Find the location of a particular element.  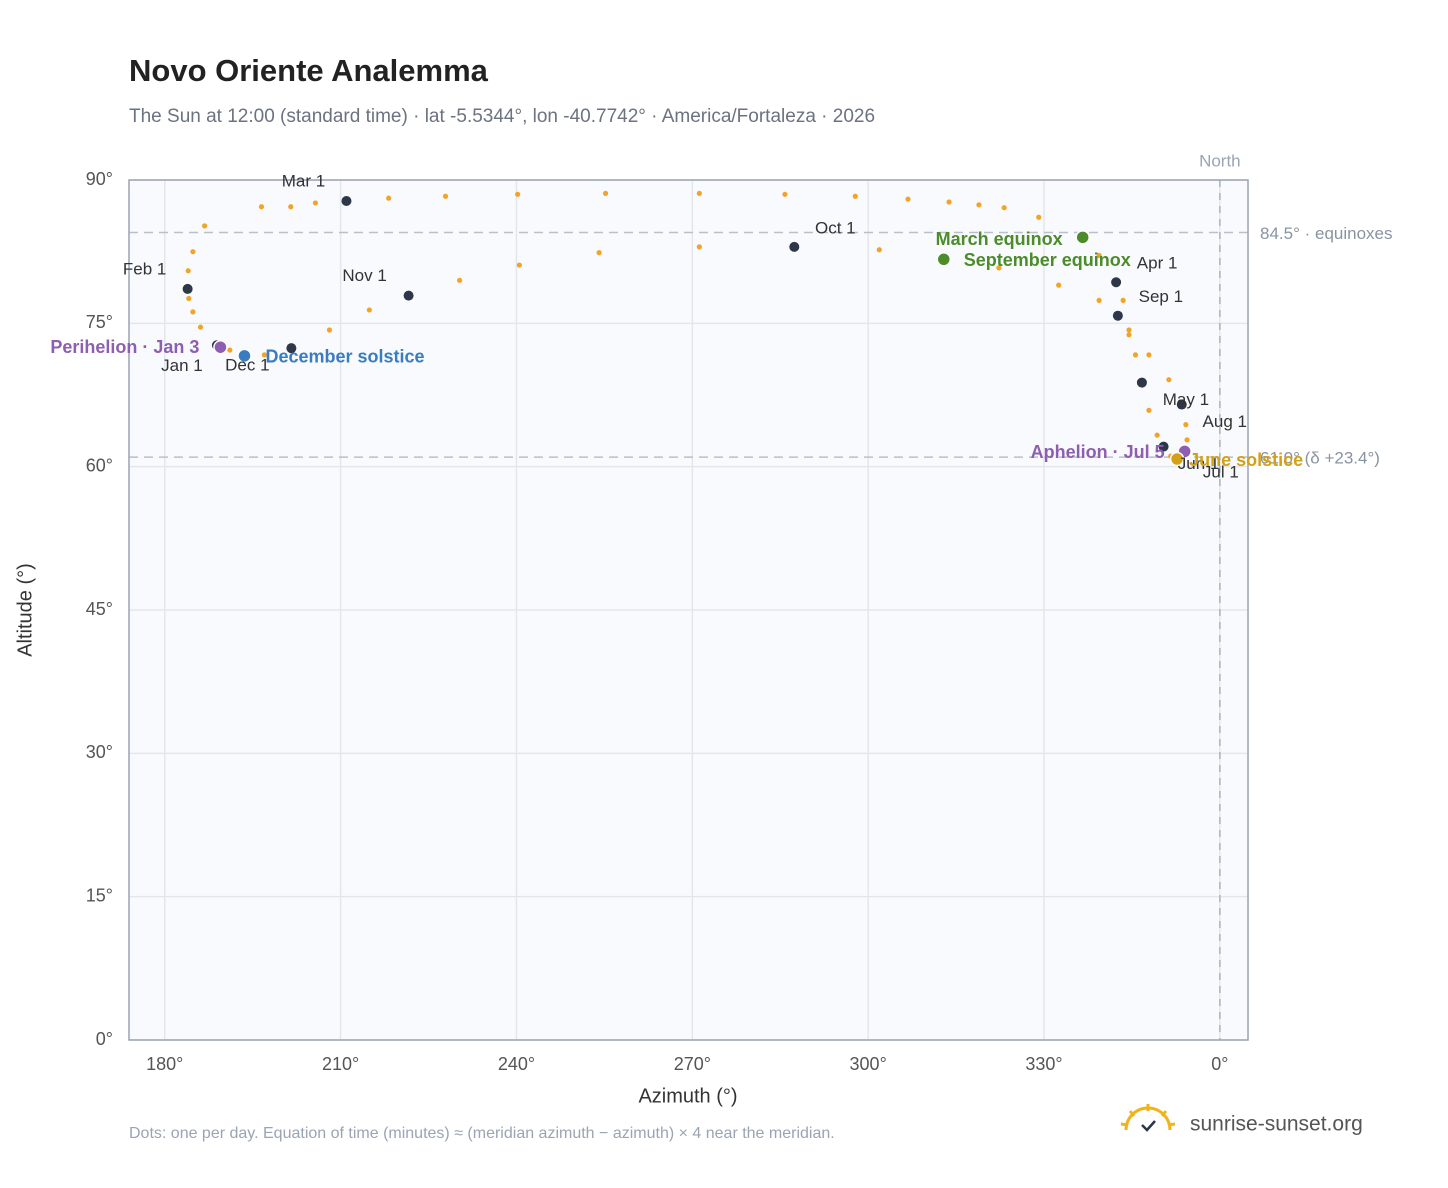

y-tick-label: 15° is located at coordinates (99, 895).